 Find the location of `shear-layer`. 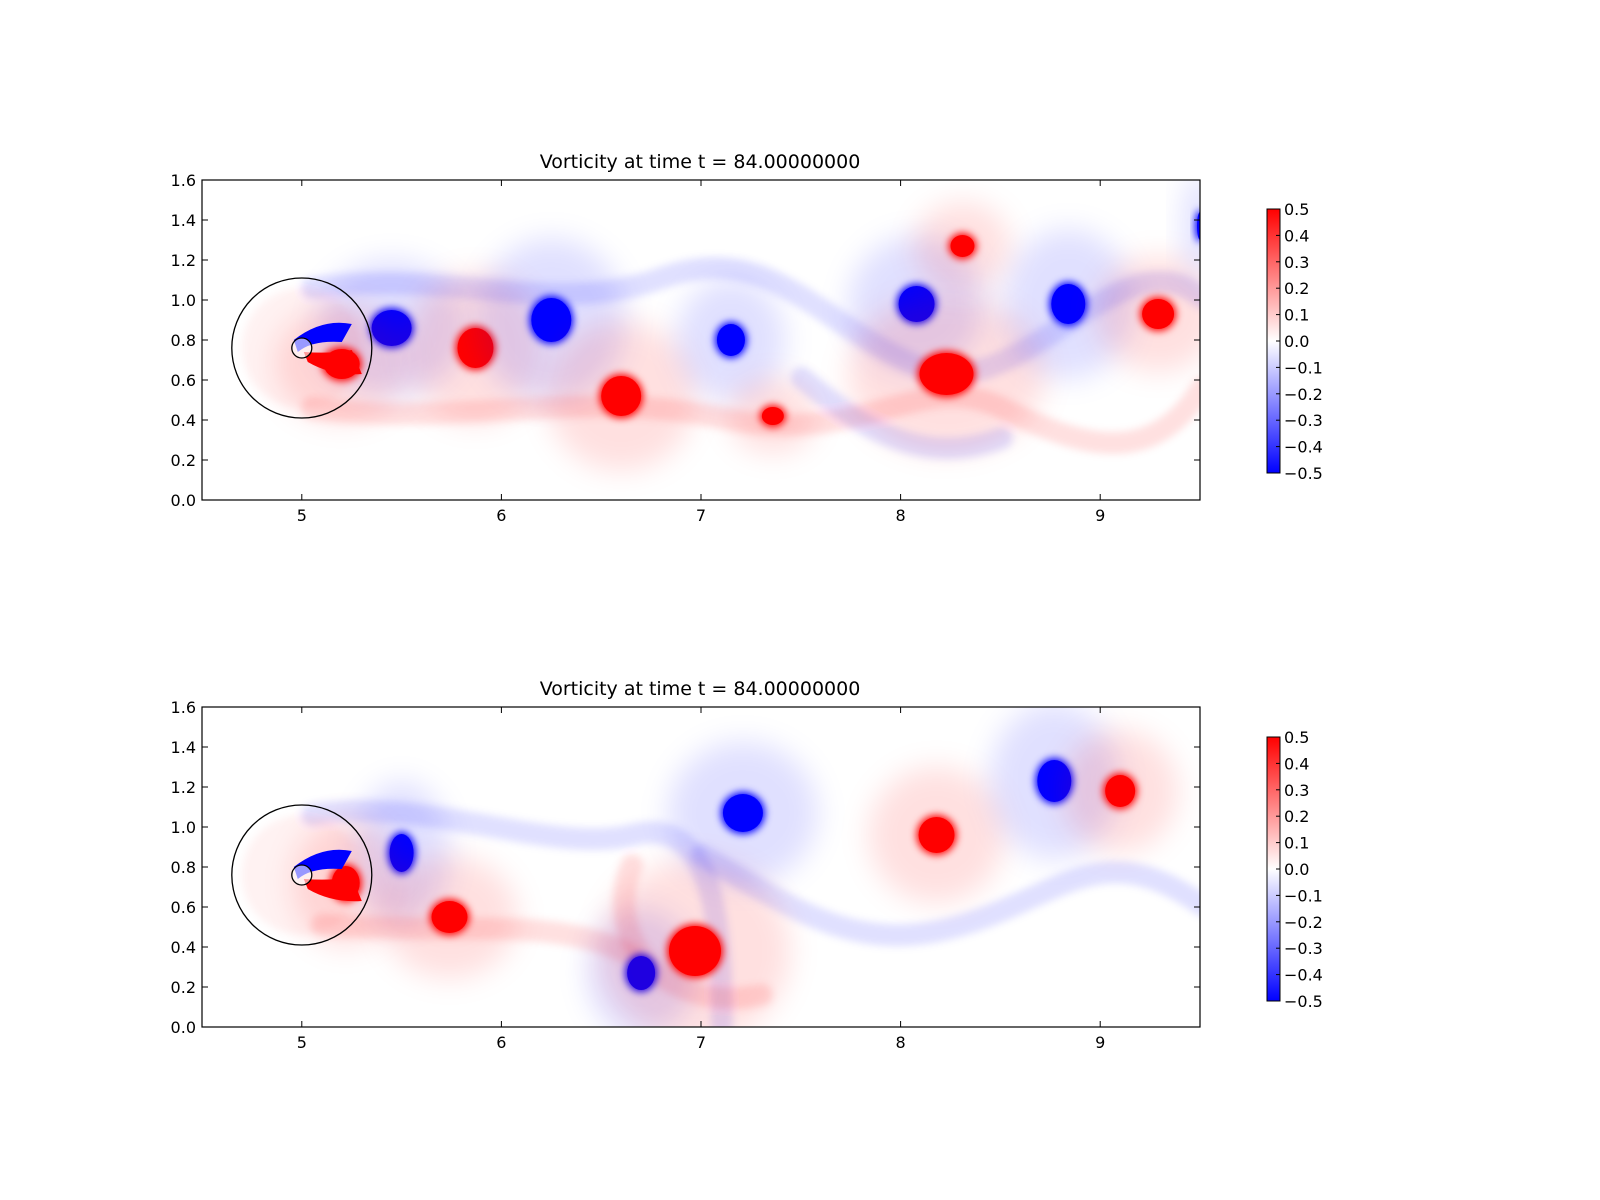

shear-layer is located at coordinates (945, 895).